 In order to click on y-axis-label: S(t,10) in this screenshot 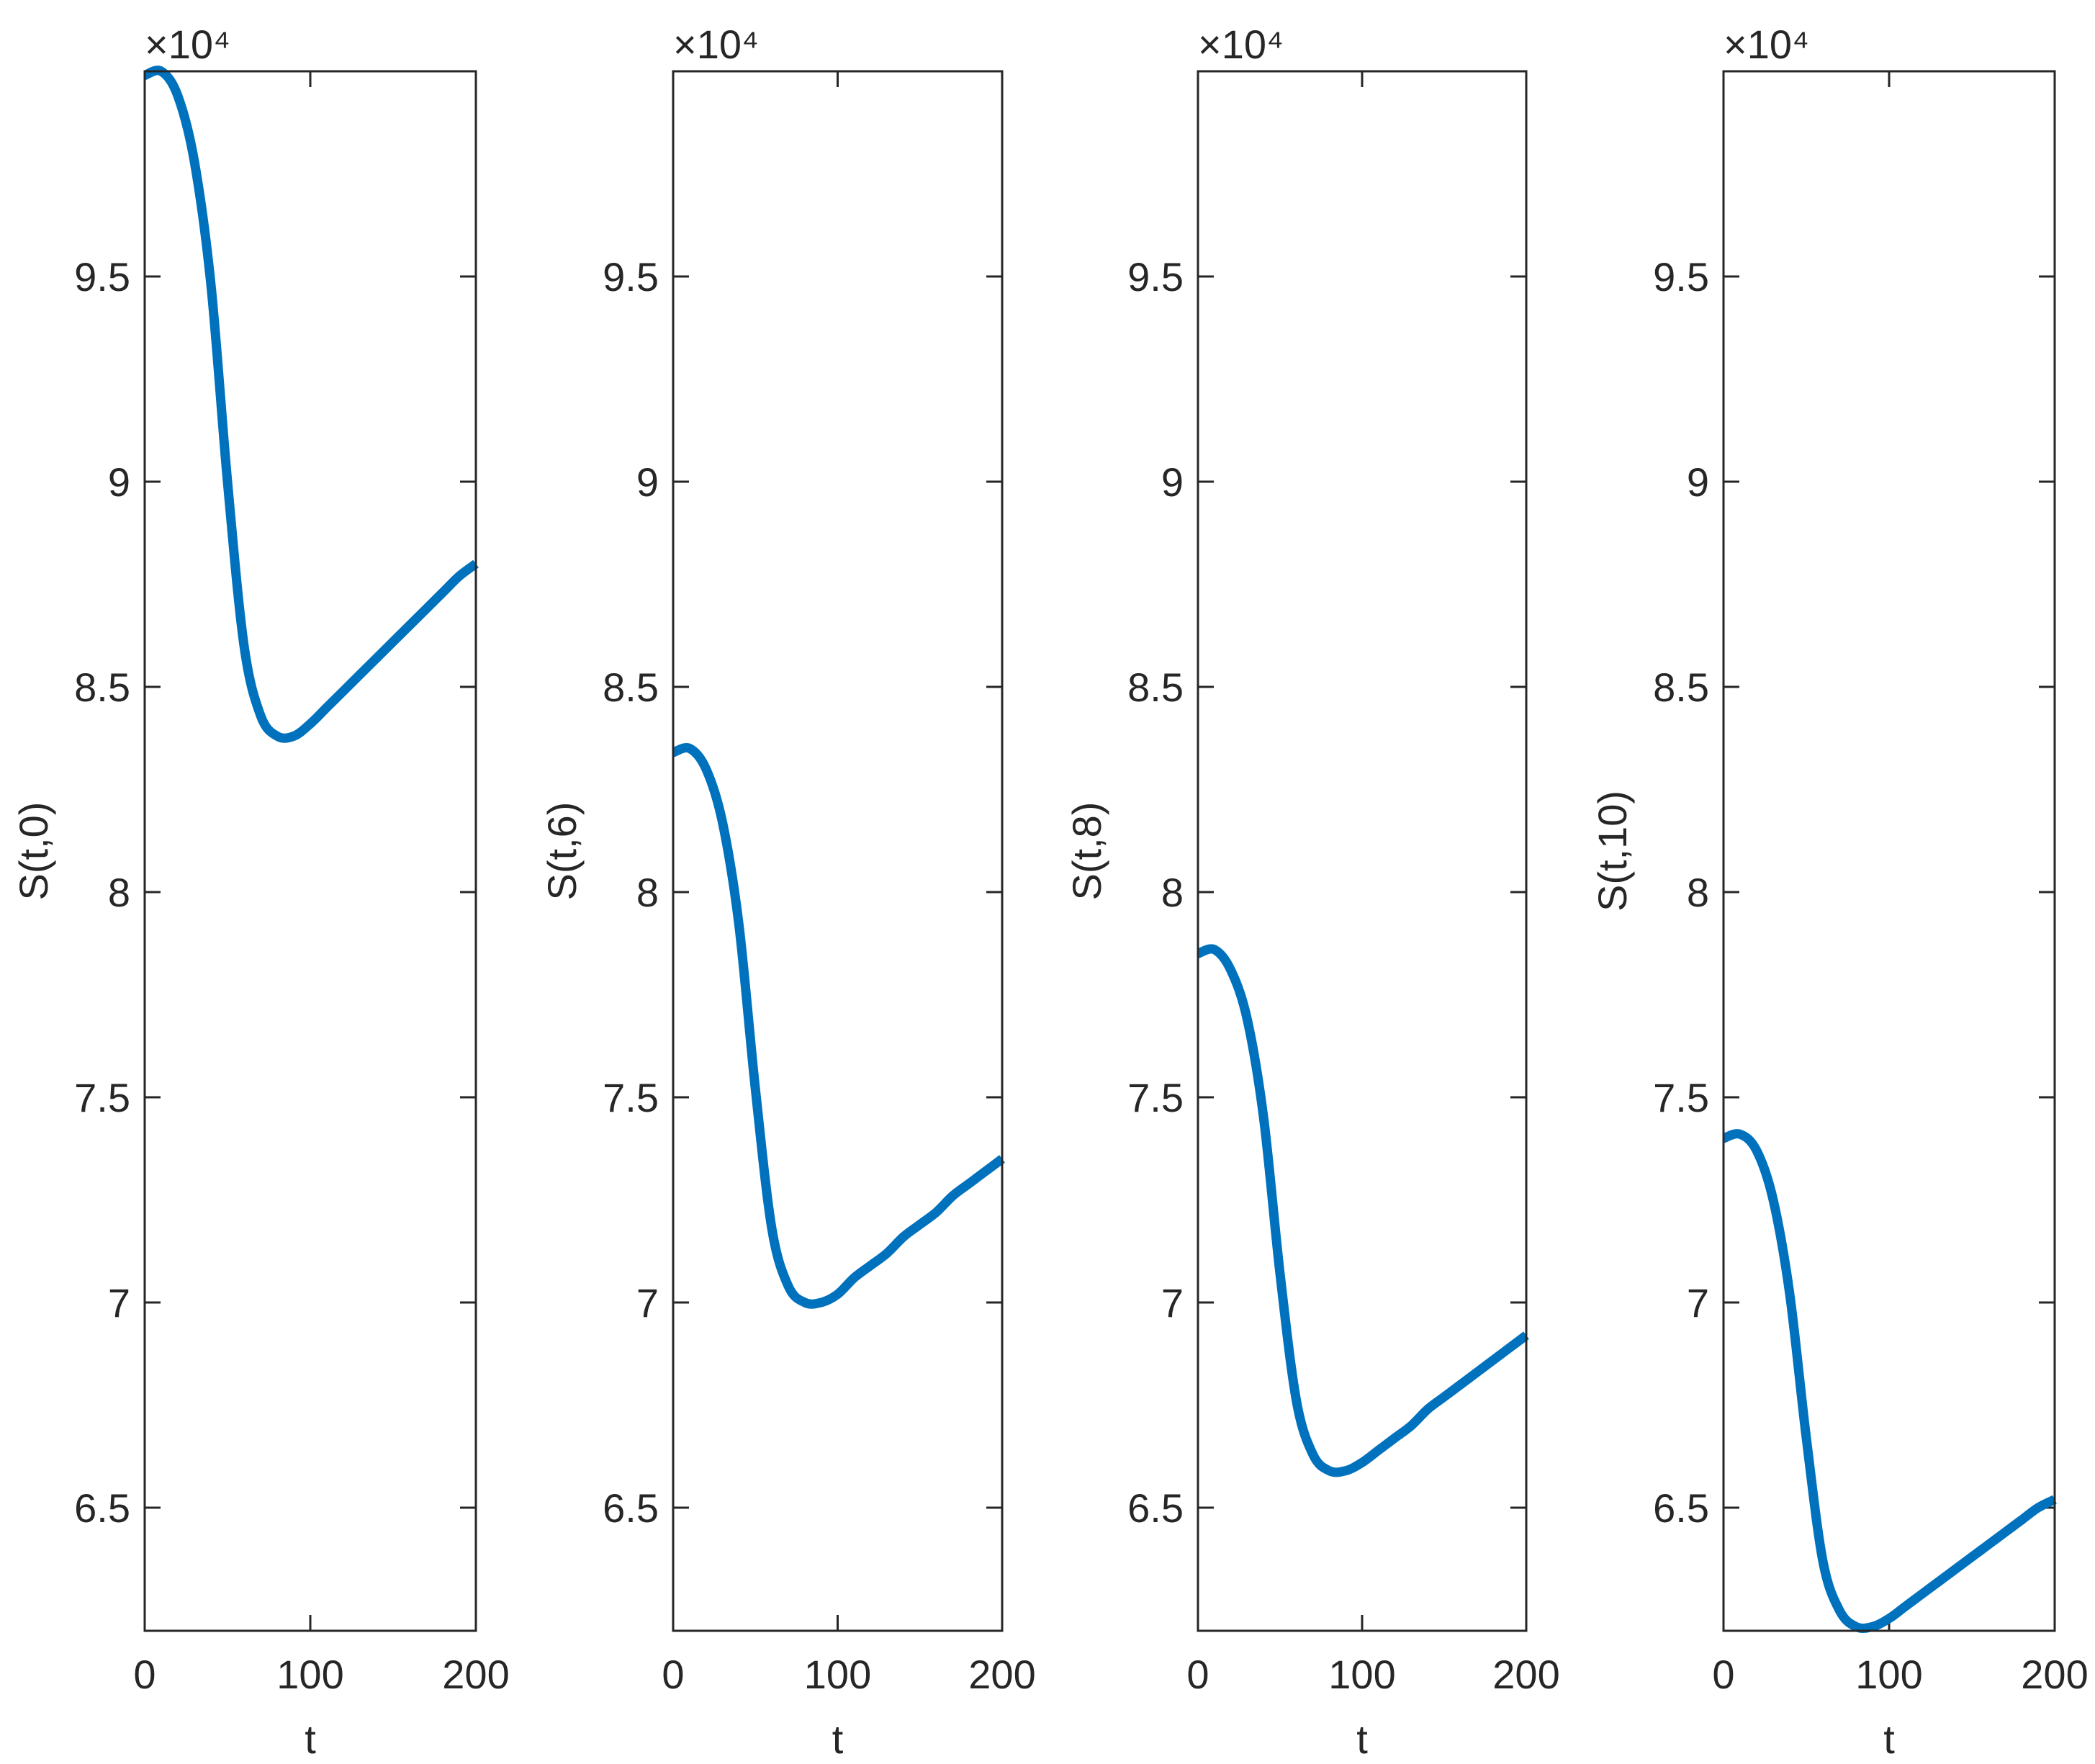, I will do `click(1612, 851)`.